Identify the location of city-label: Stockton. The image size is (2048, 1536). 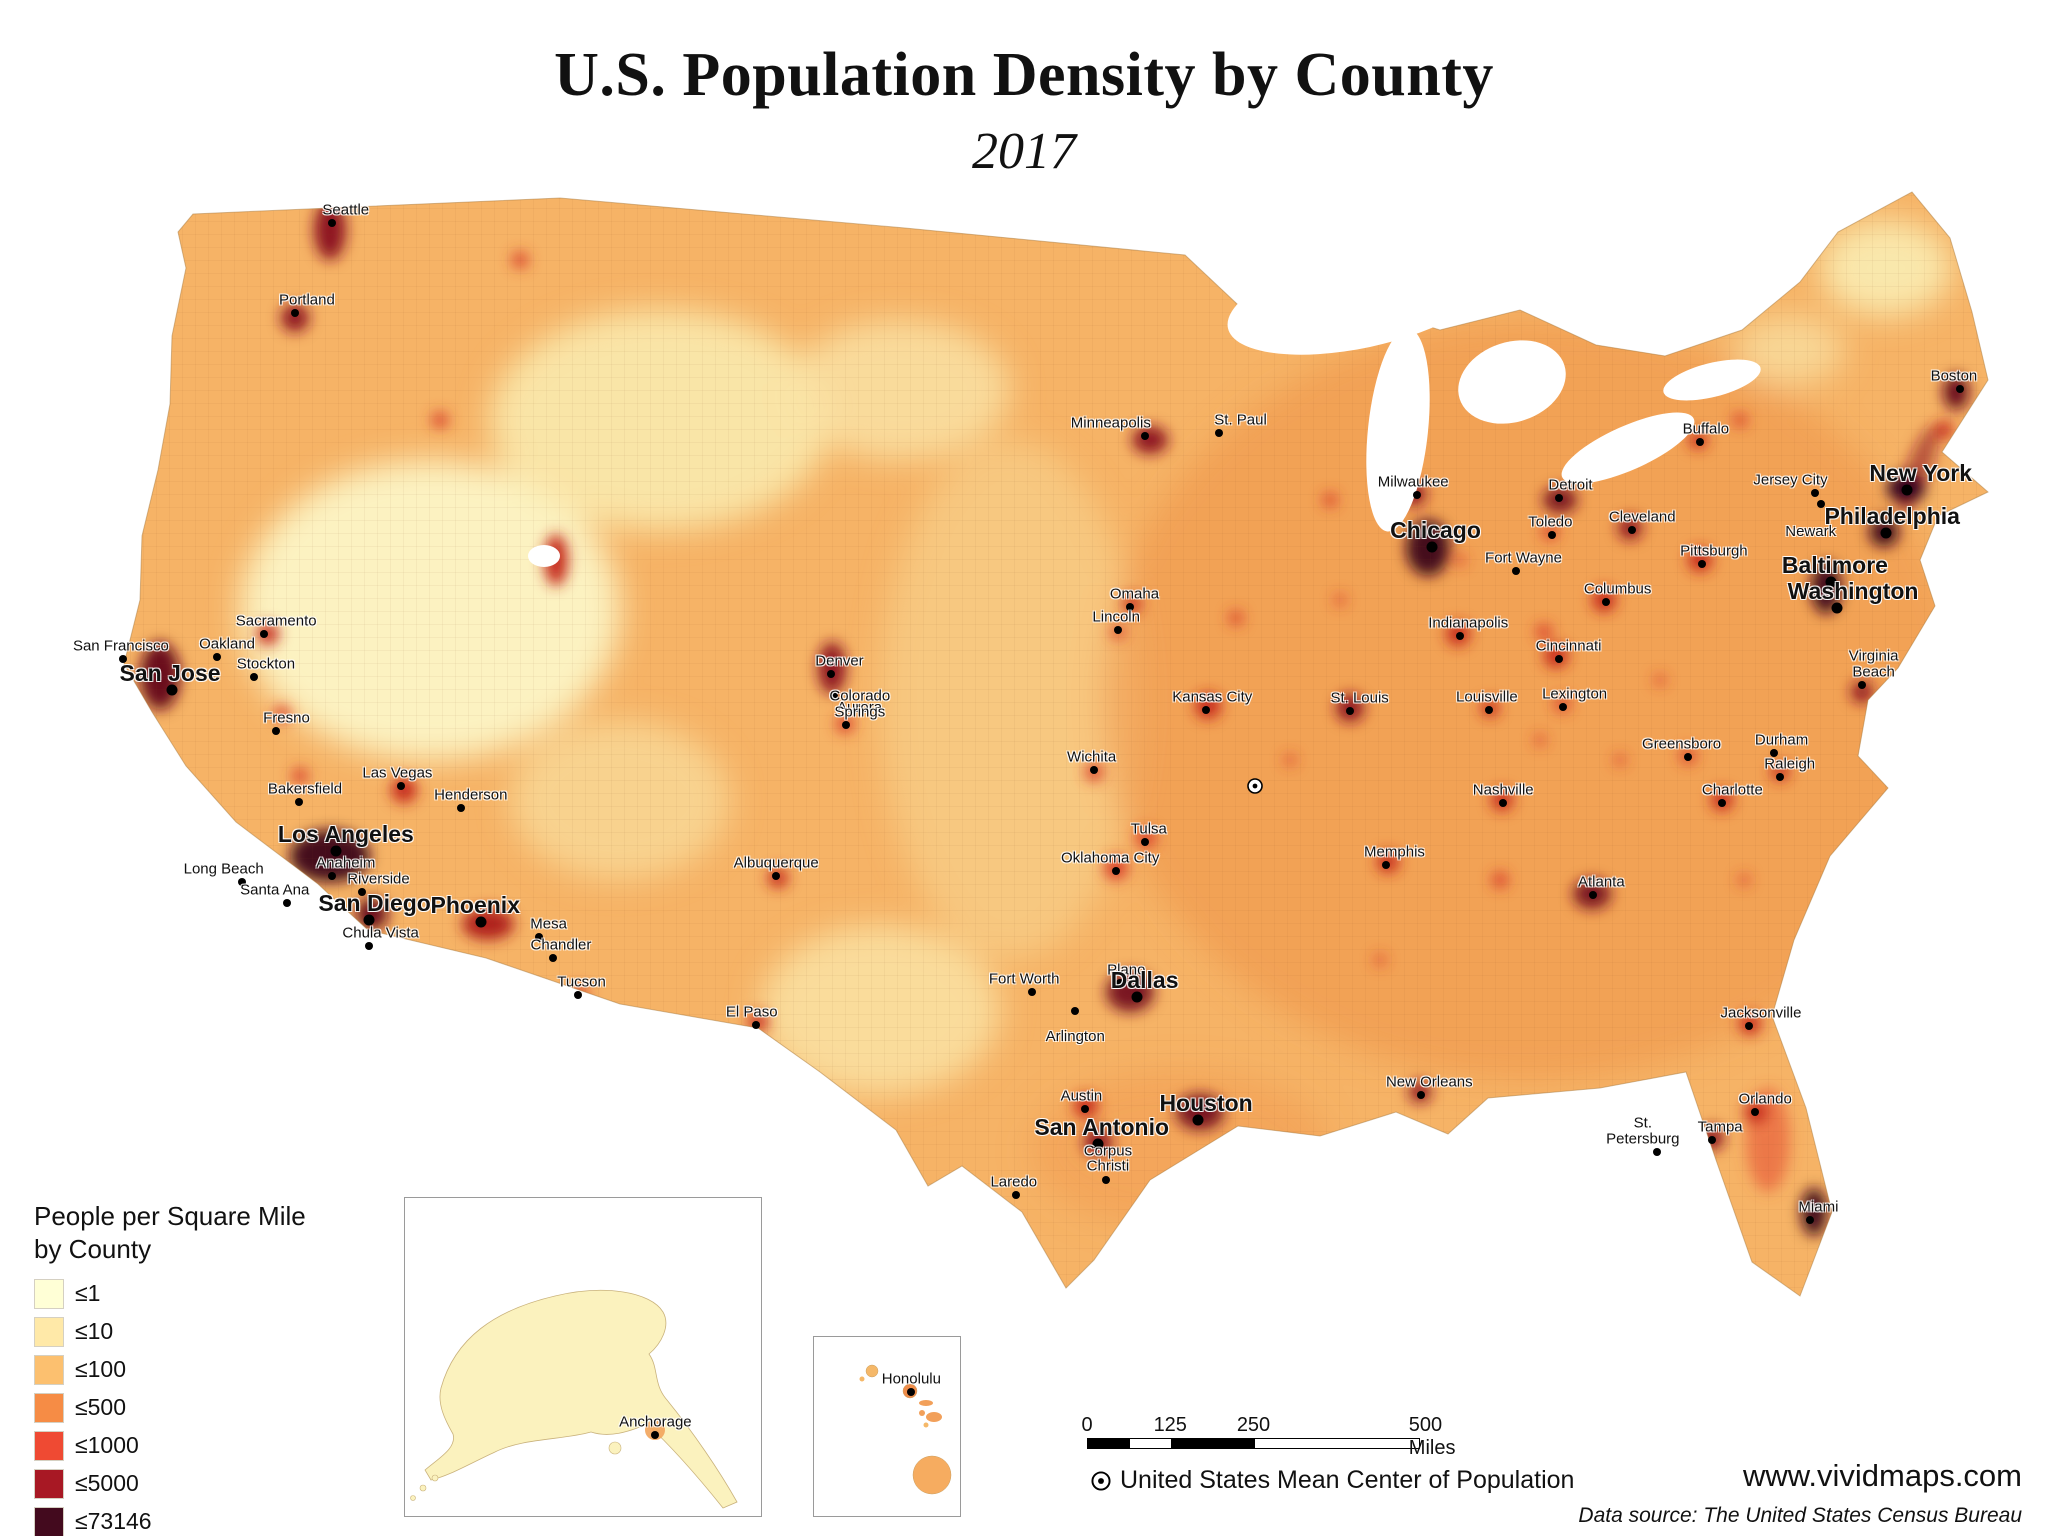
(266, 664).